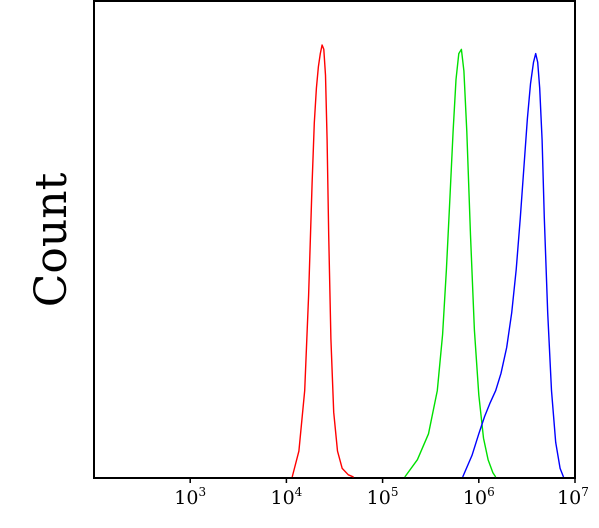  What do you see at coordinates (479, 497) in the screenshot?
I see `x-tick-label: 106` at bounding box center [479, 497].